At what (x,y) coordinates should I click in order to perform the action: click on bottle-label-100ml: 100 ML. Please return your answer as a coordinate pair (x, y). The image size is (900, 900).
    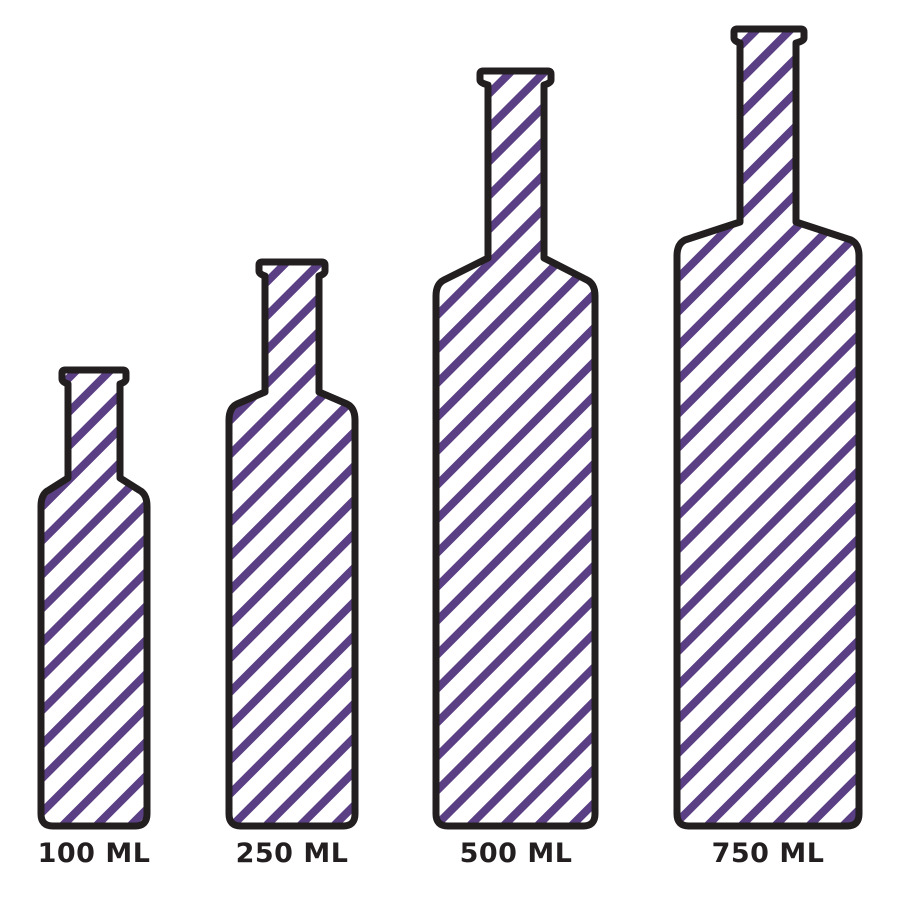
    Looking at the image, I should click on (94, 853).